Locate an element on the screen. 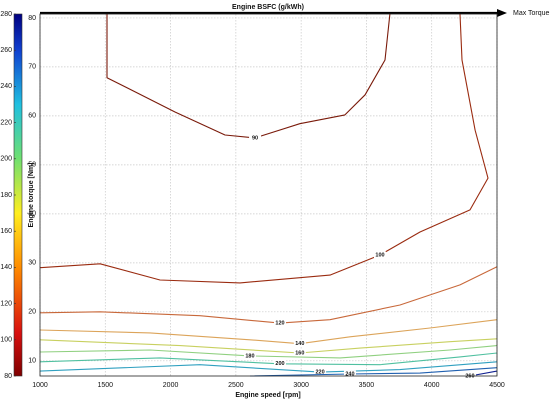 The height and width of the screenshot is (402, 550). contour-label: 200 is located at coordinates (279, 364).